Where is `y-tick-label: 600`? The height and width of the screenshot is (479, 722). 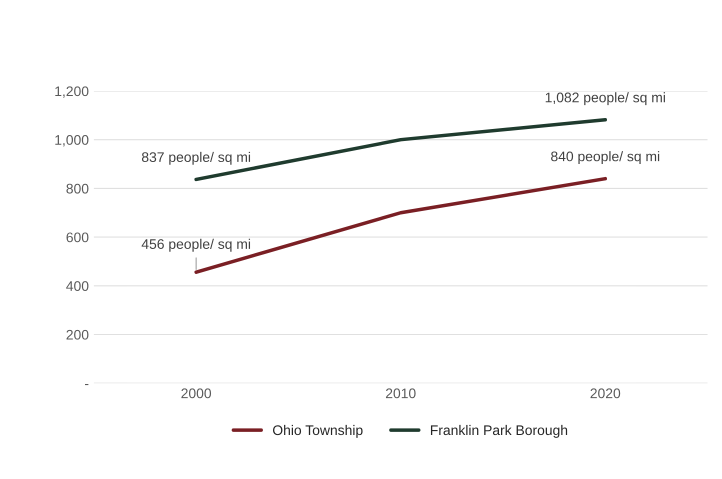 y-tick-label: 600 is located at coordinates (77, 237).